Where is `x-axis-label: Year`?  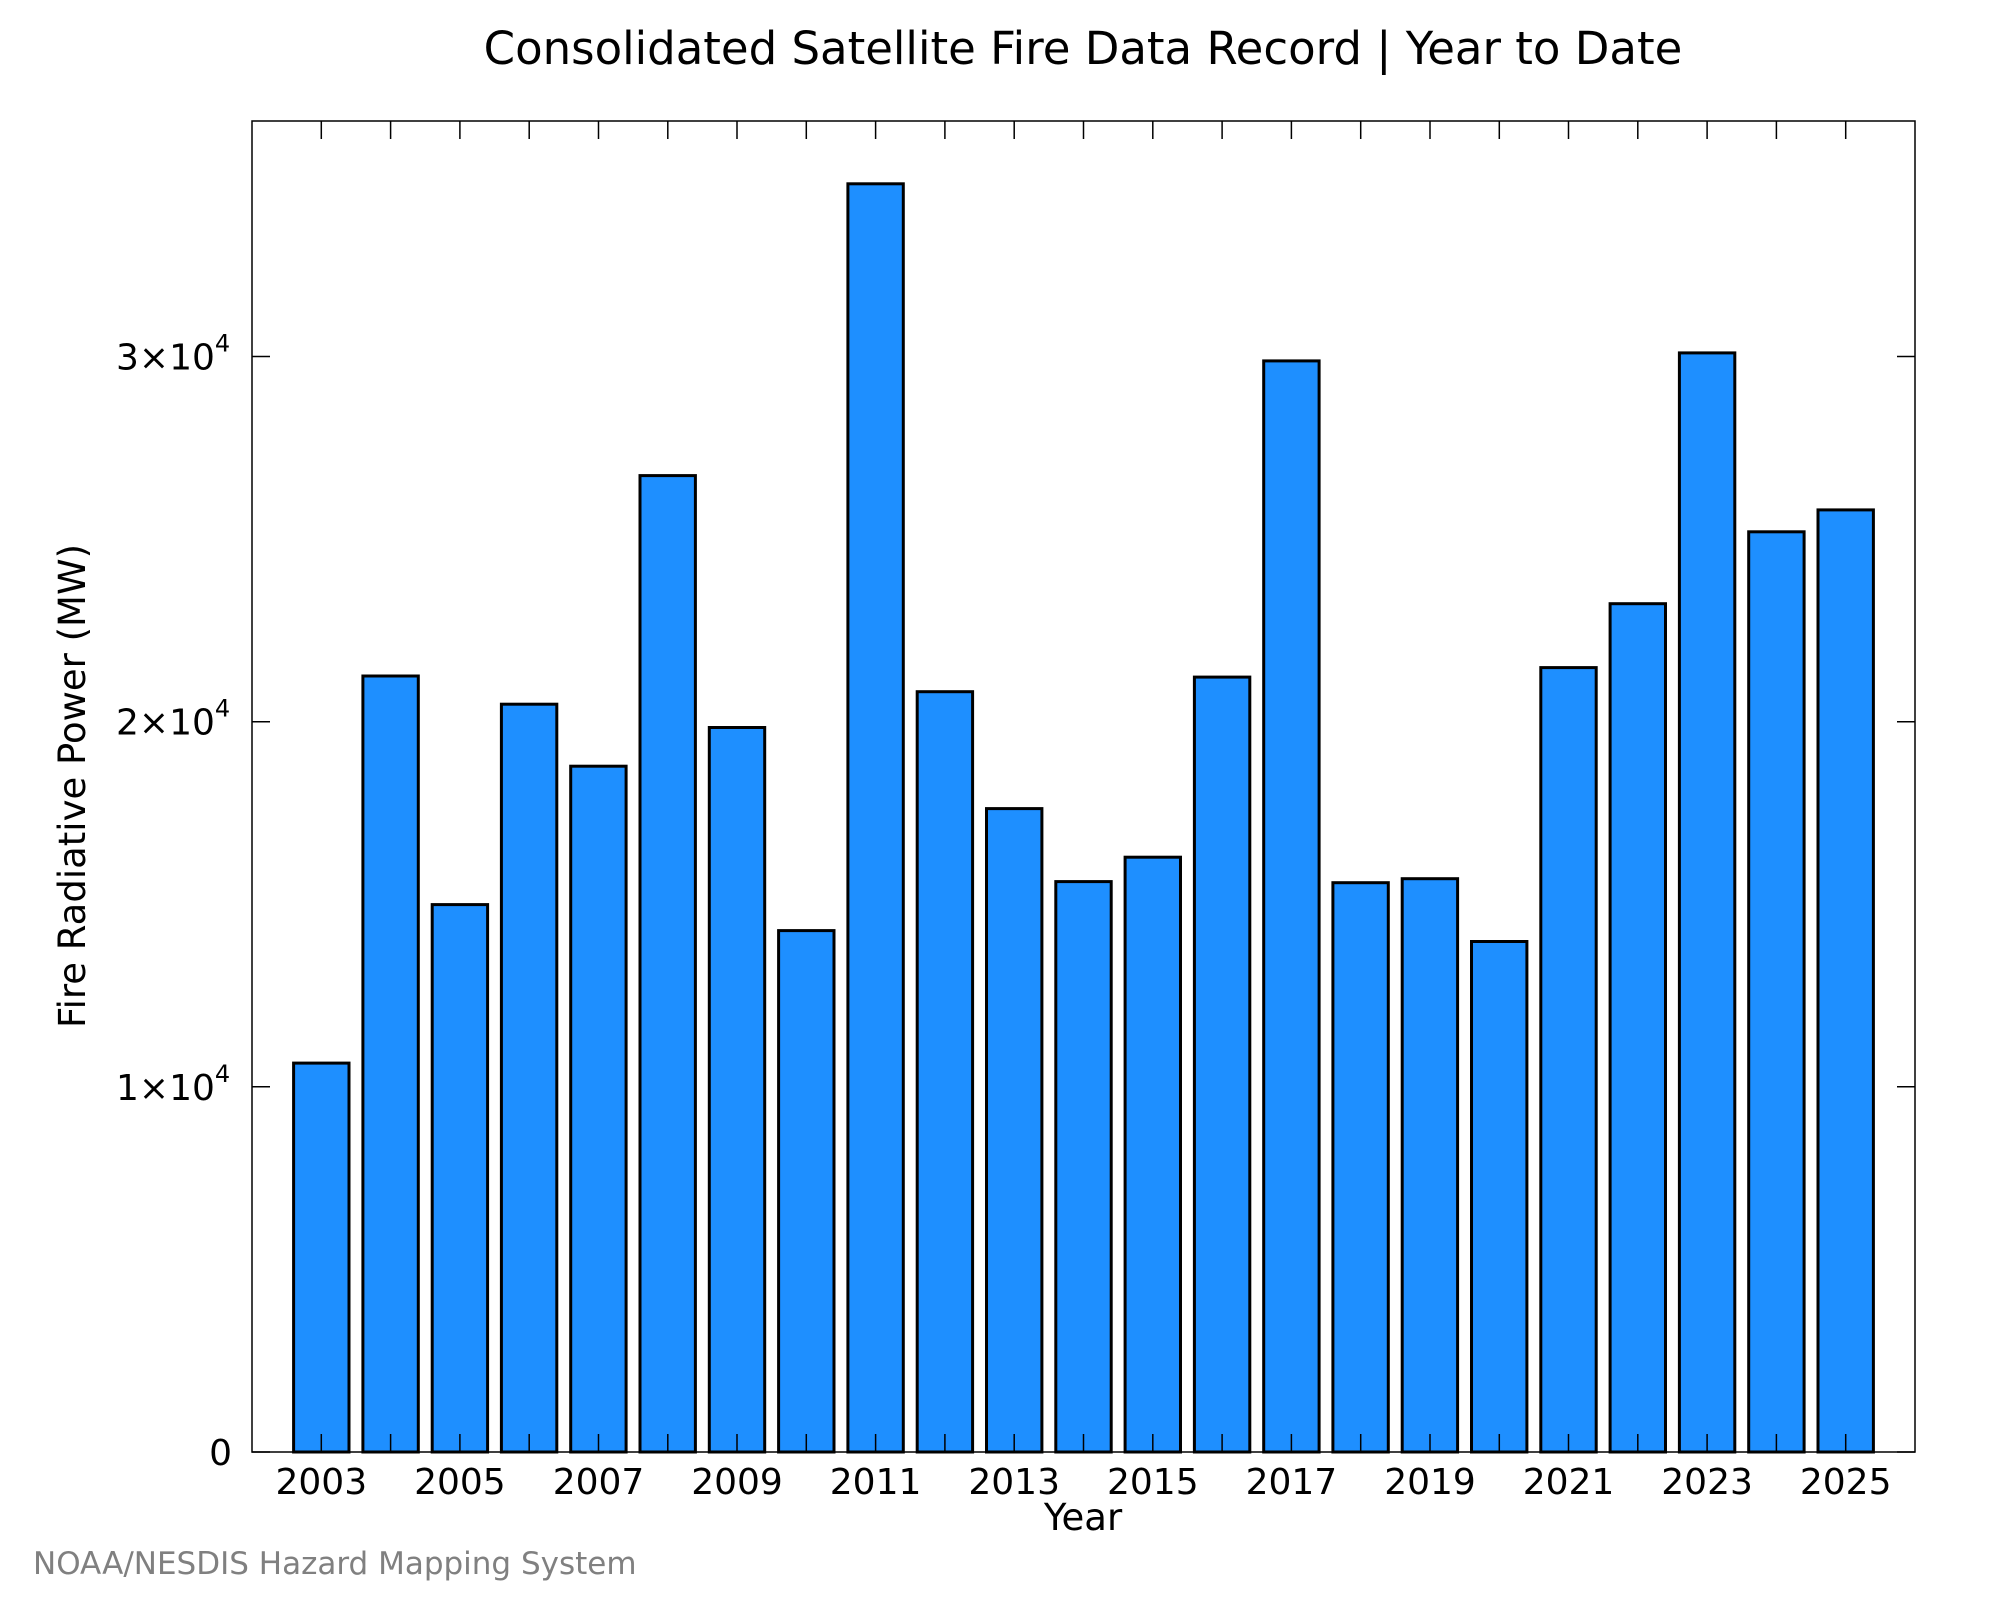
x-axis-label: Year is located at coordinates (1083, 1517).